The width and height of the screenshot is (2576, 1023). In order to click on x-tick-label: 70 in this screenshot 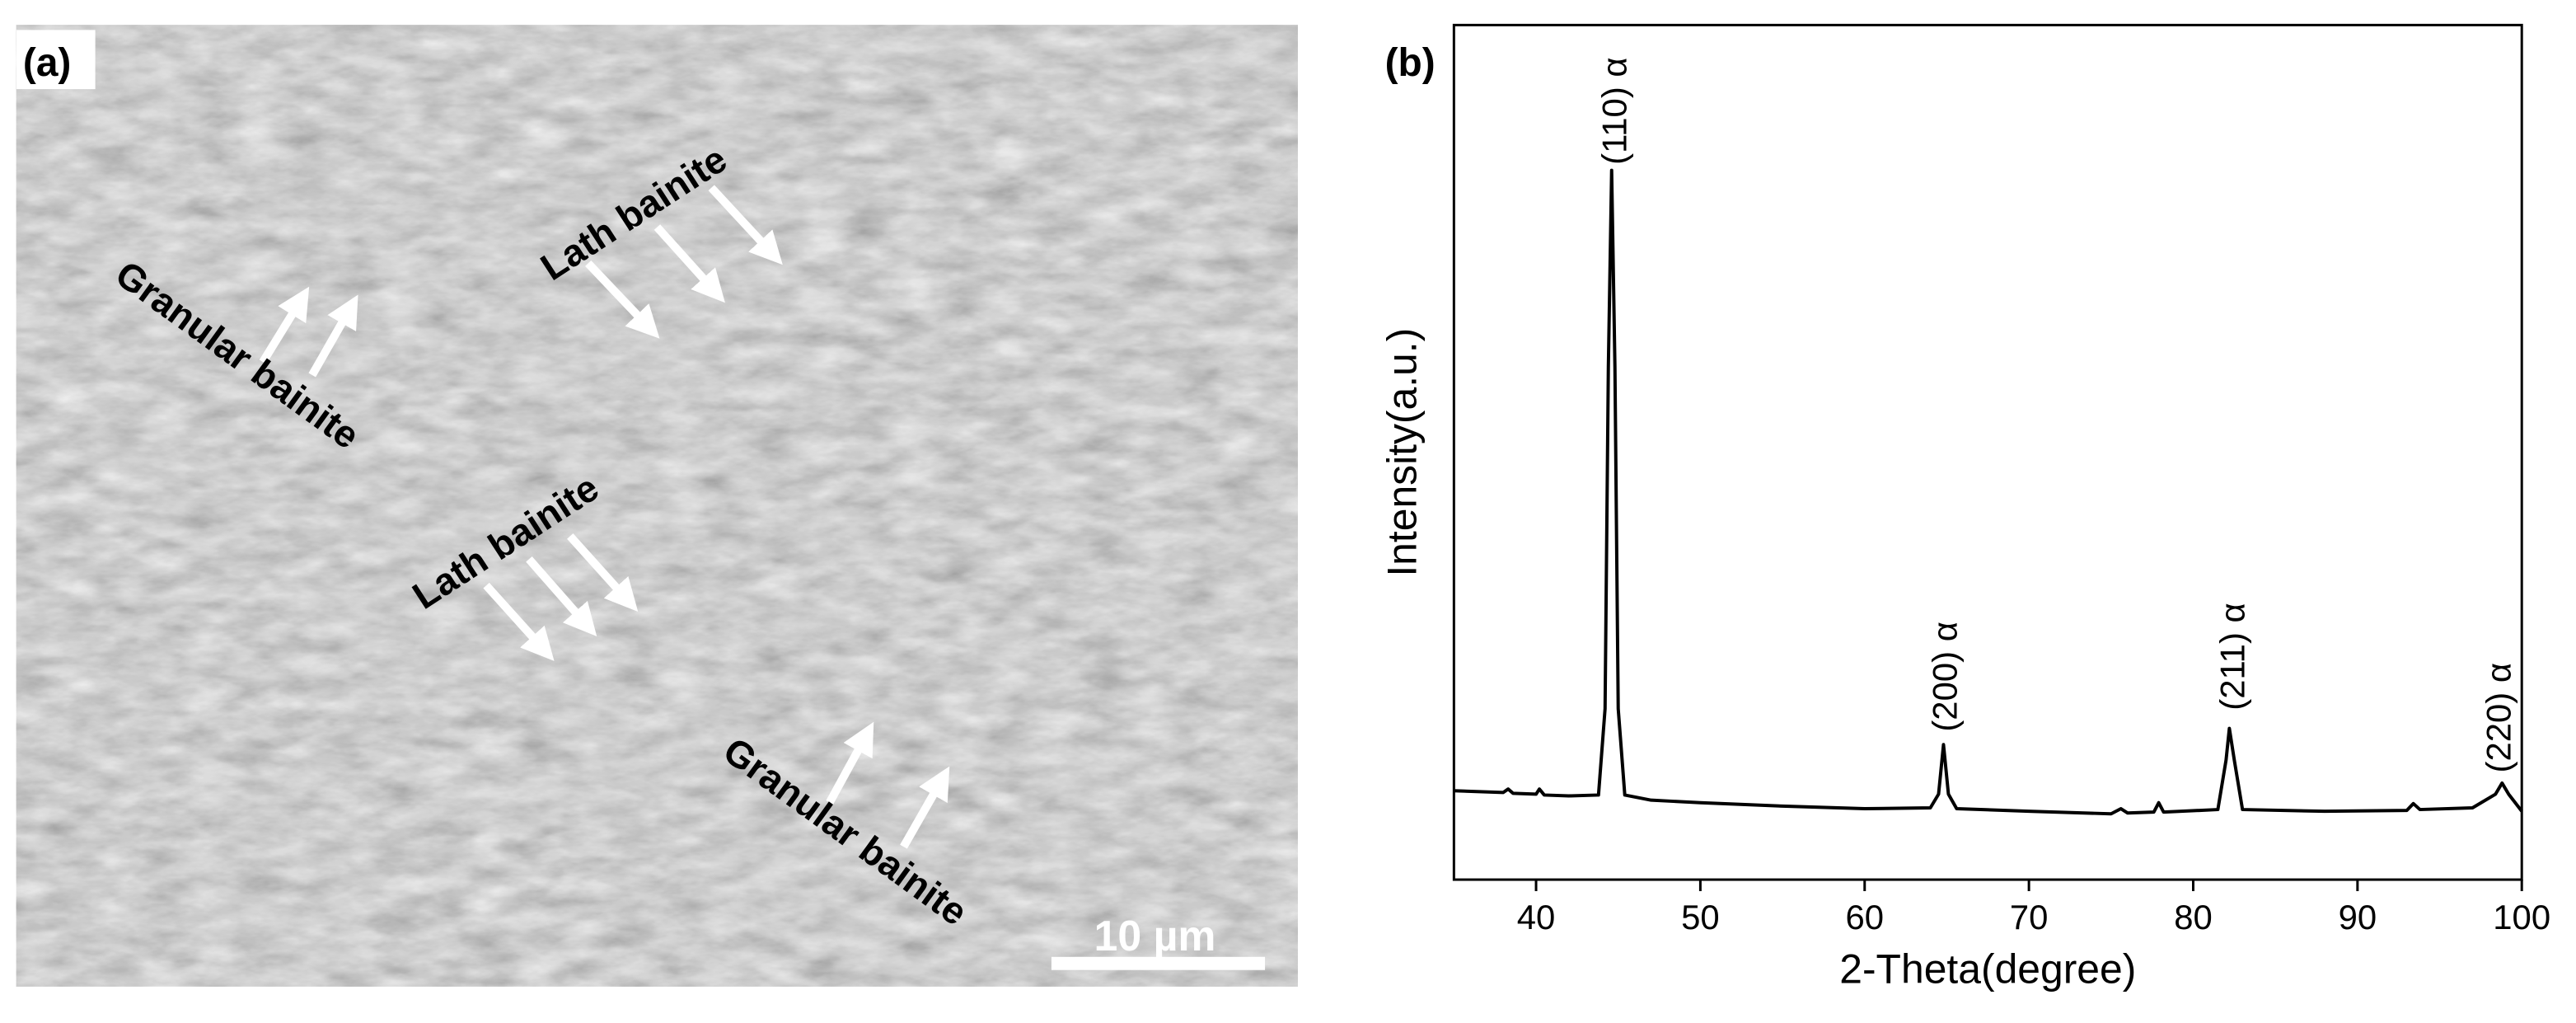, I will do `click(2029, 917)`.